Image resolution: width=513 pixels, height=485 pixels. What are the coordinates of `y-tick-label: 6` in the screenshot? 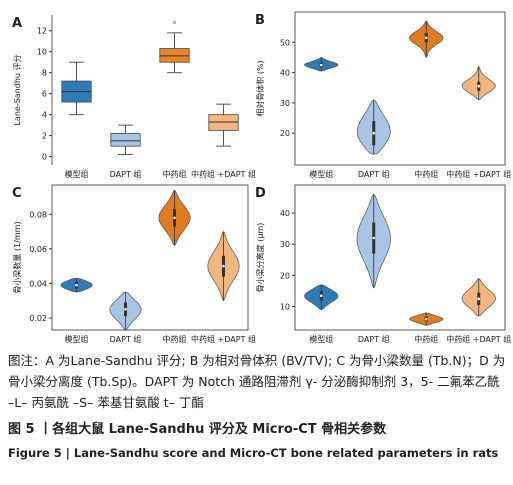 It's located at (44, 94).